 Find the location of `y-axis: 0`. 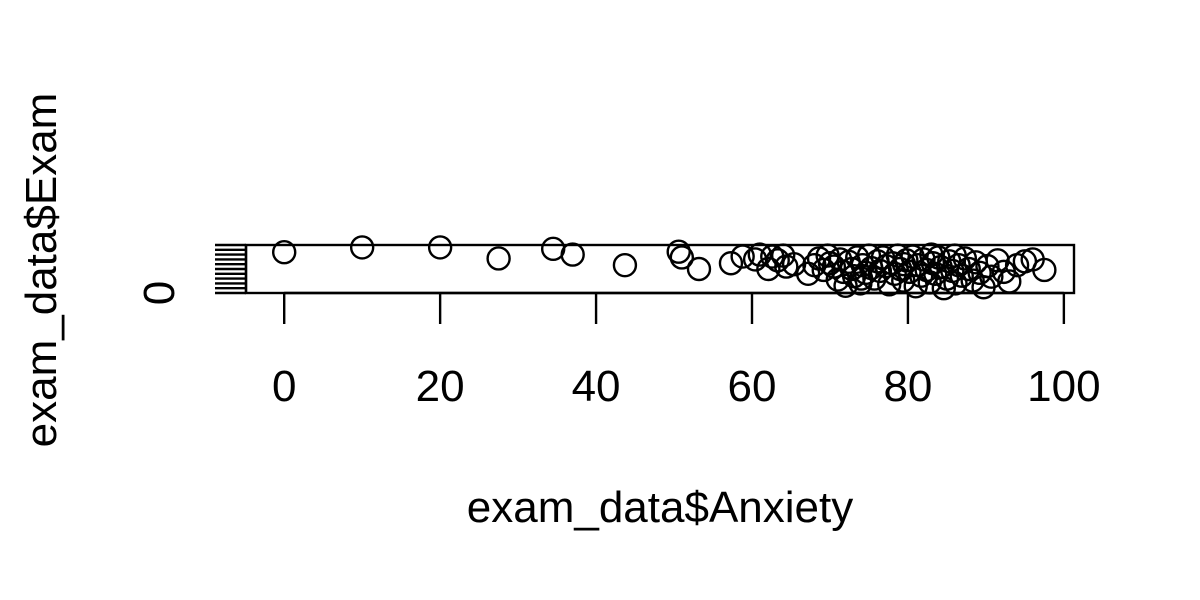

y-axis: 0 is located at coordinates (191, 274).